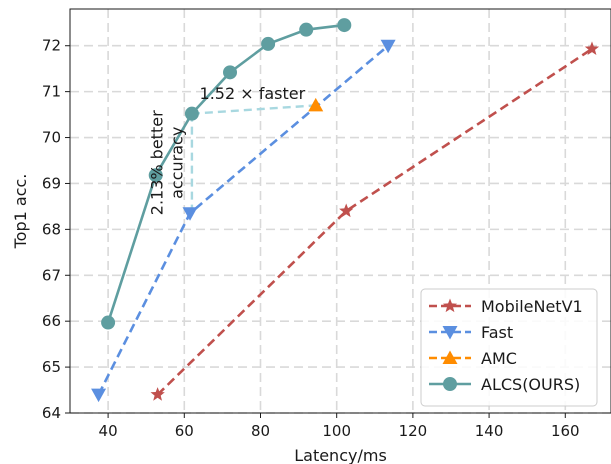 Image resolution: width=611 pixels, height=464 pixels. Describe the element at coordinates (51, 46) in the screenshot. I see `y-tick-label: 72` at that location.